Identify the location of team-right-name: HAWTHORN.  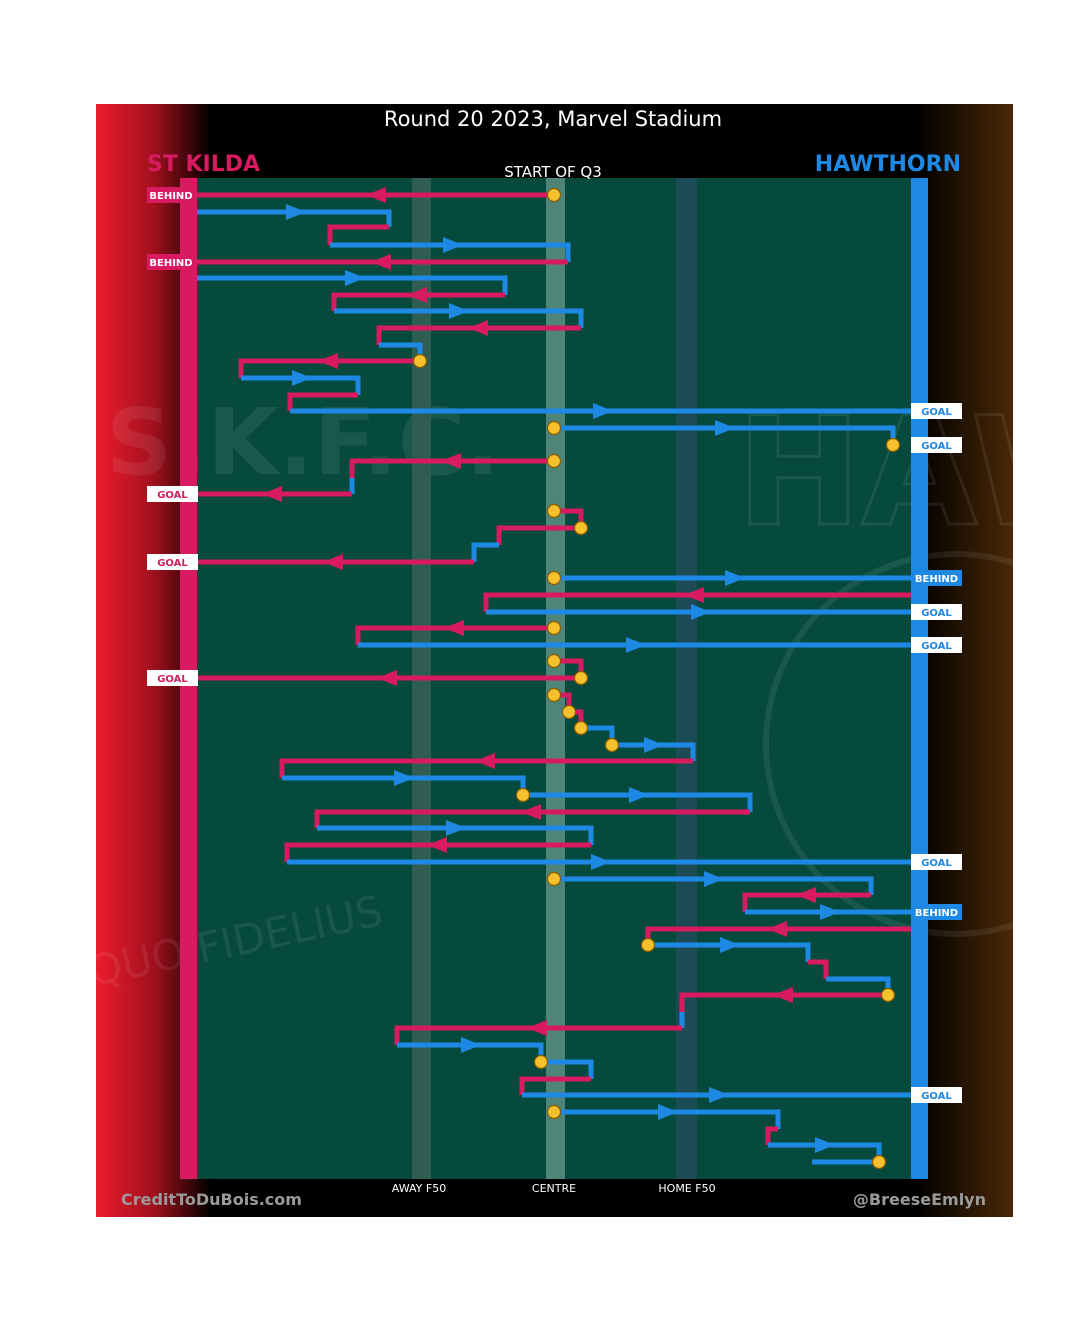
(888, 164).